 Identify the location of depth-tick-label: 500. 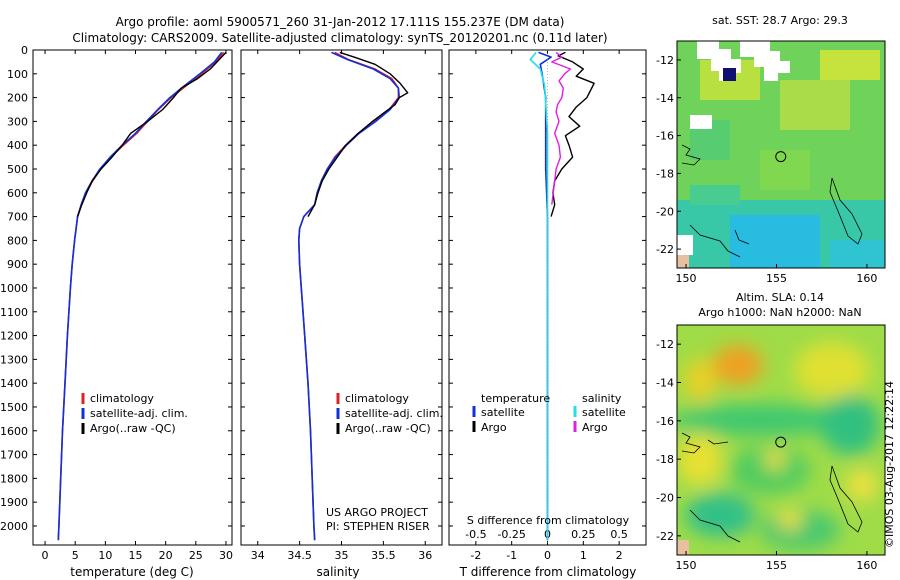
(17, 169).